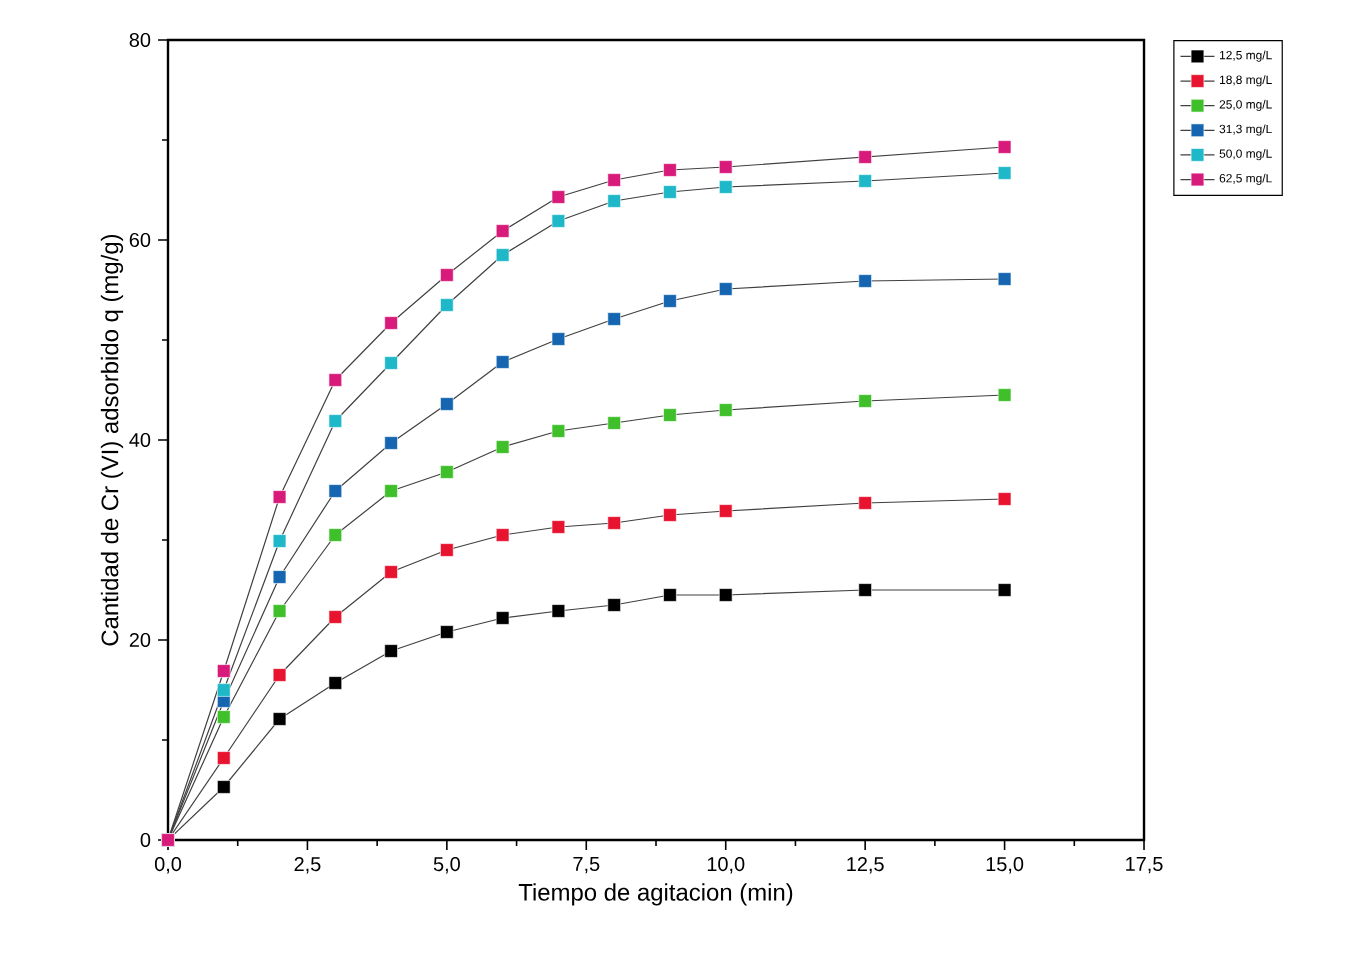 The width and height of the screenshot is (1346, 958). Describe the element at coordinates (586, 865) in the screenshot. I see `x-tick-label: 7,5` at that location.